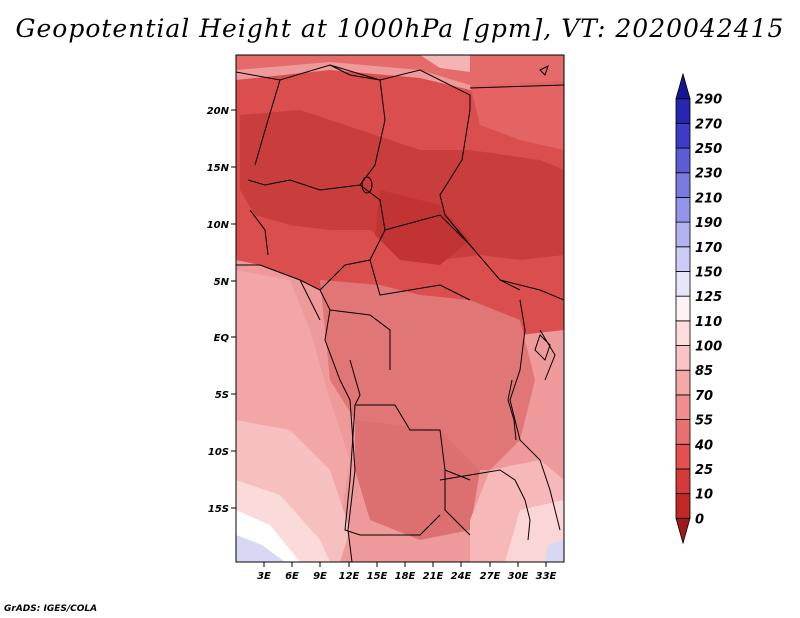 The height and width of the screenshot is (618, 800). I want to click on lon-tick-label: 30E, so click(518, 576).